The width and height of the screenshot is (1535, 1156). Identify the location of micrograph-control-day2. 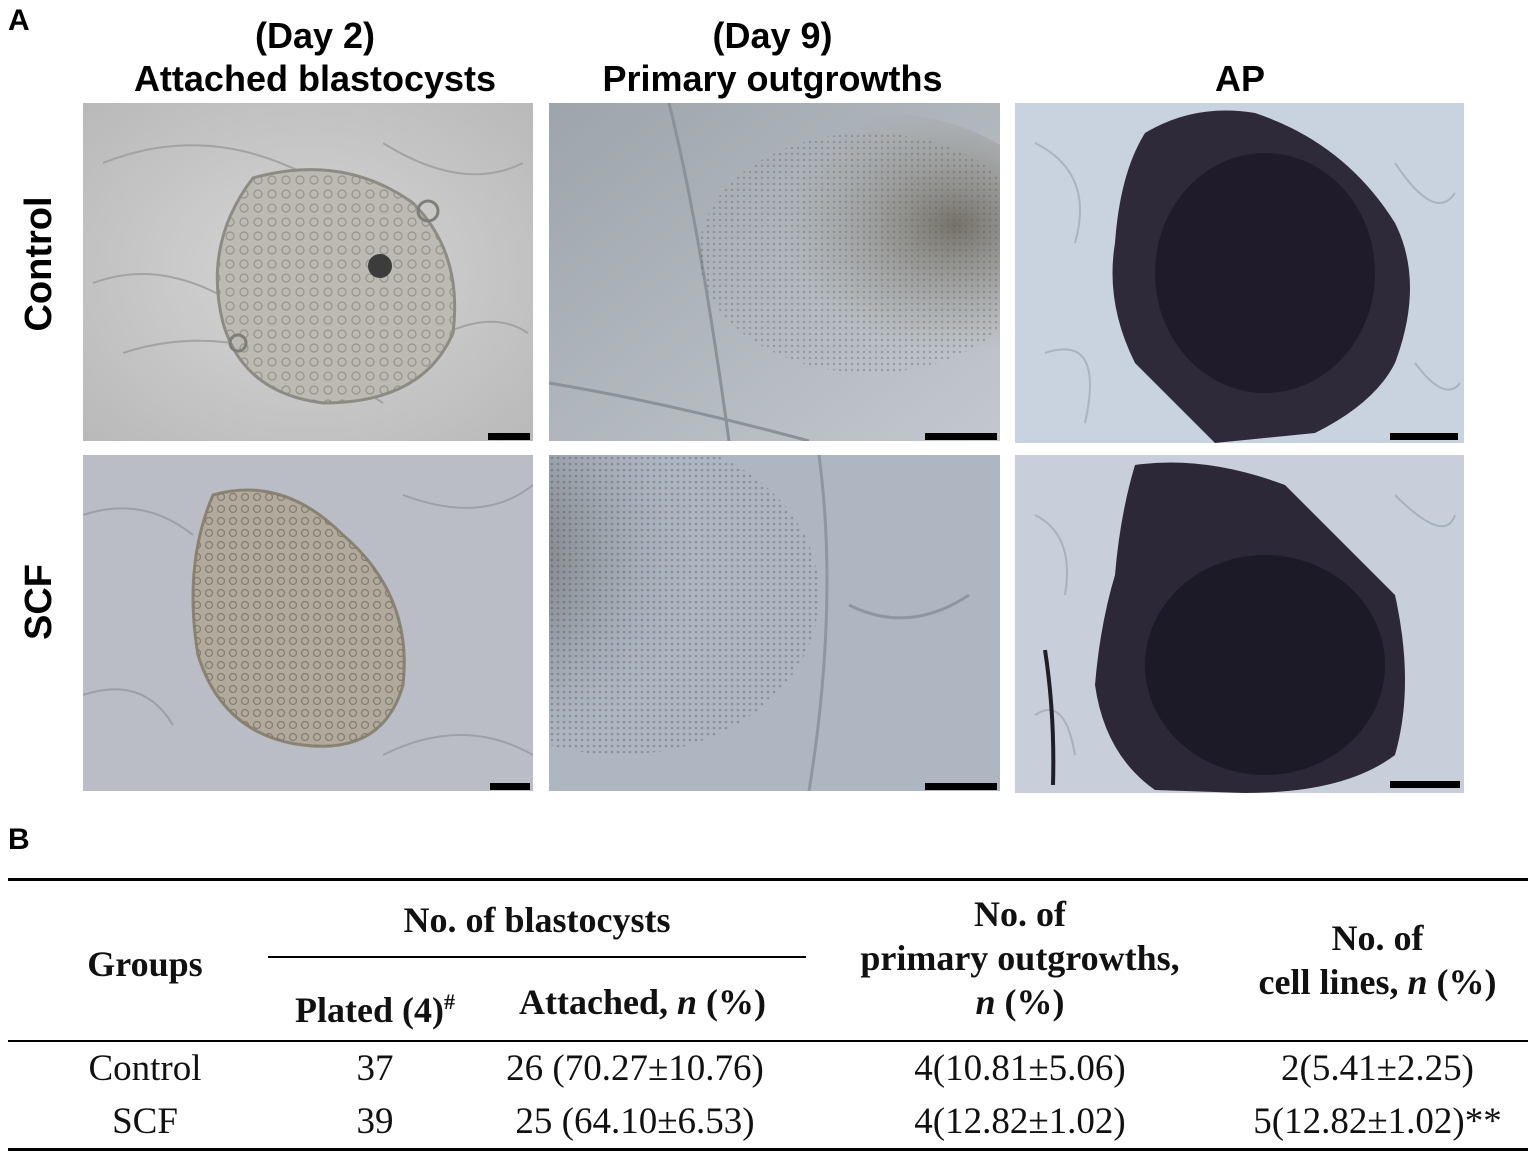
(308, 272).